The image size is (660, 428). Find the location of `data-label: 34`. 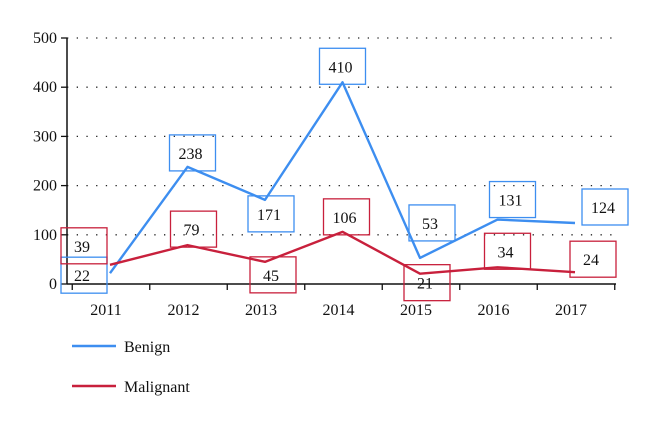

data-label: 34 is located at coordinates (506, 252).